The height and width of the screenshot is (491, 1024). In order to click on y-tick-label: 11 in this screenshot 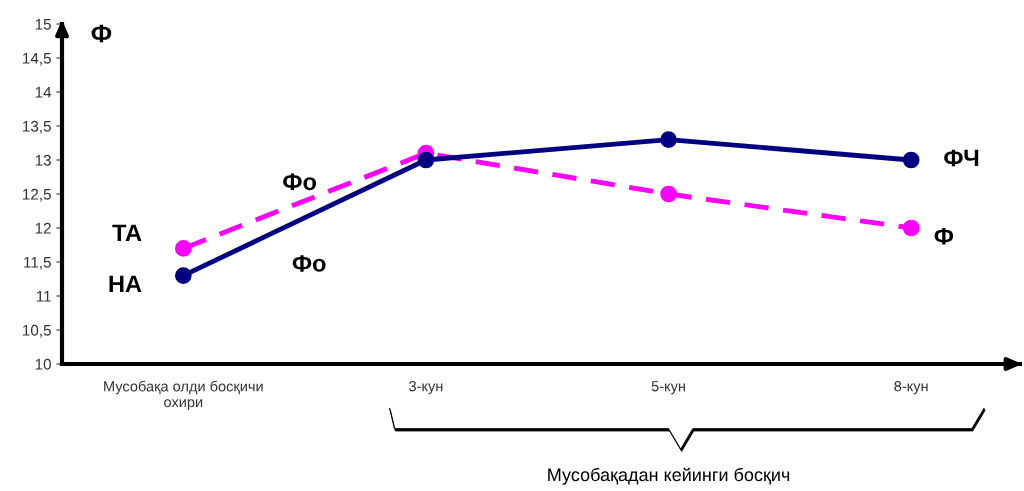, I will do `click(43, 296)`.